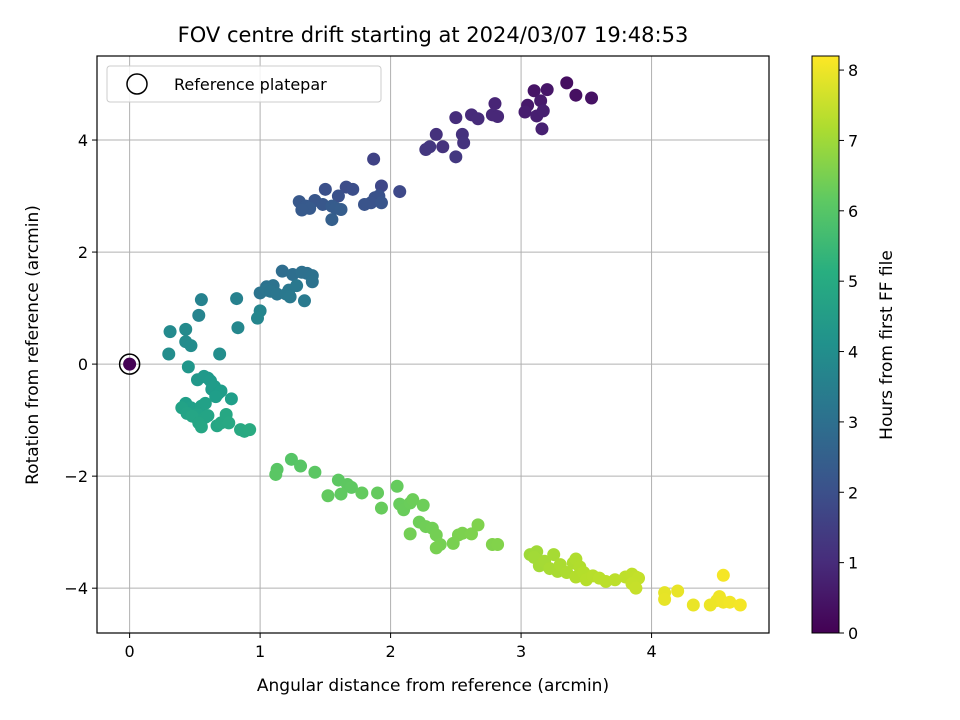  What do you see at coordinates (390, 651) in the screenshot?
I see `x-tick-label: 2` at bounding box center [390, 651].